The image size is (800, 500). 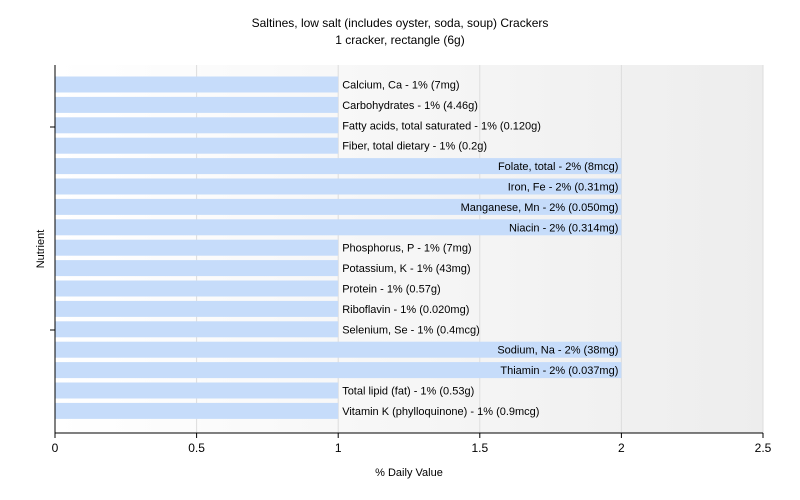 What do you see at coordinates (391, 290) in the screenshot?
I see `bar-label: Protein - 1% (0.57g)` at bounding box center [391, 290].